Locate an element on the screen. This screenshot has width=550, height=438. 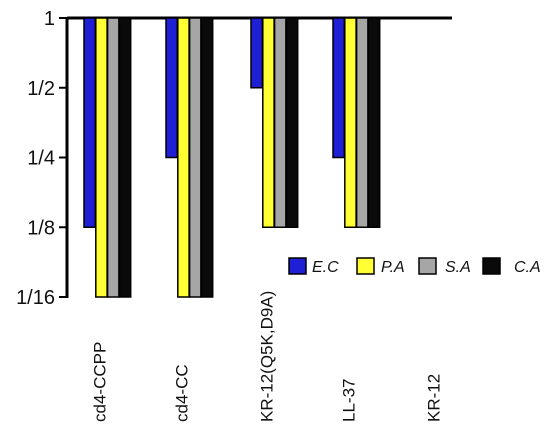
legend-label: P.A is located at coordinates (393, 267).